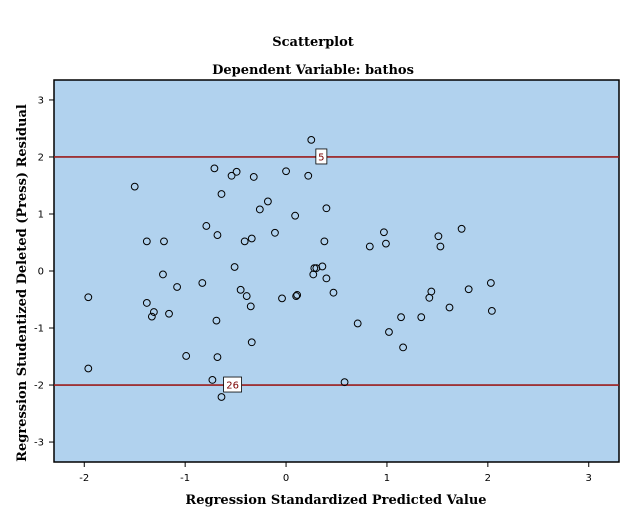  What do you see at coordinates (185, 478) in the screenshot?
I see `x-tick-label: -1` at bounding box center [185, 478].